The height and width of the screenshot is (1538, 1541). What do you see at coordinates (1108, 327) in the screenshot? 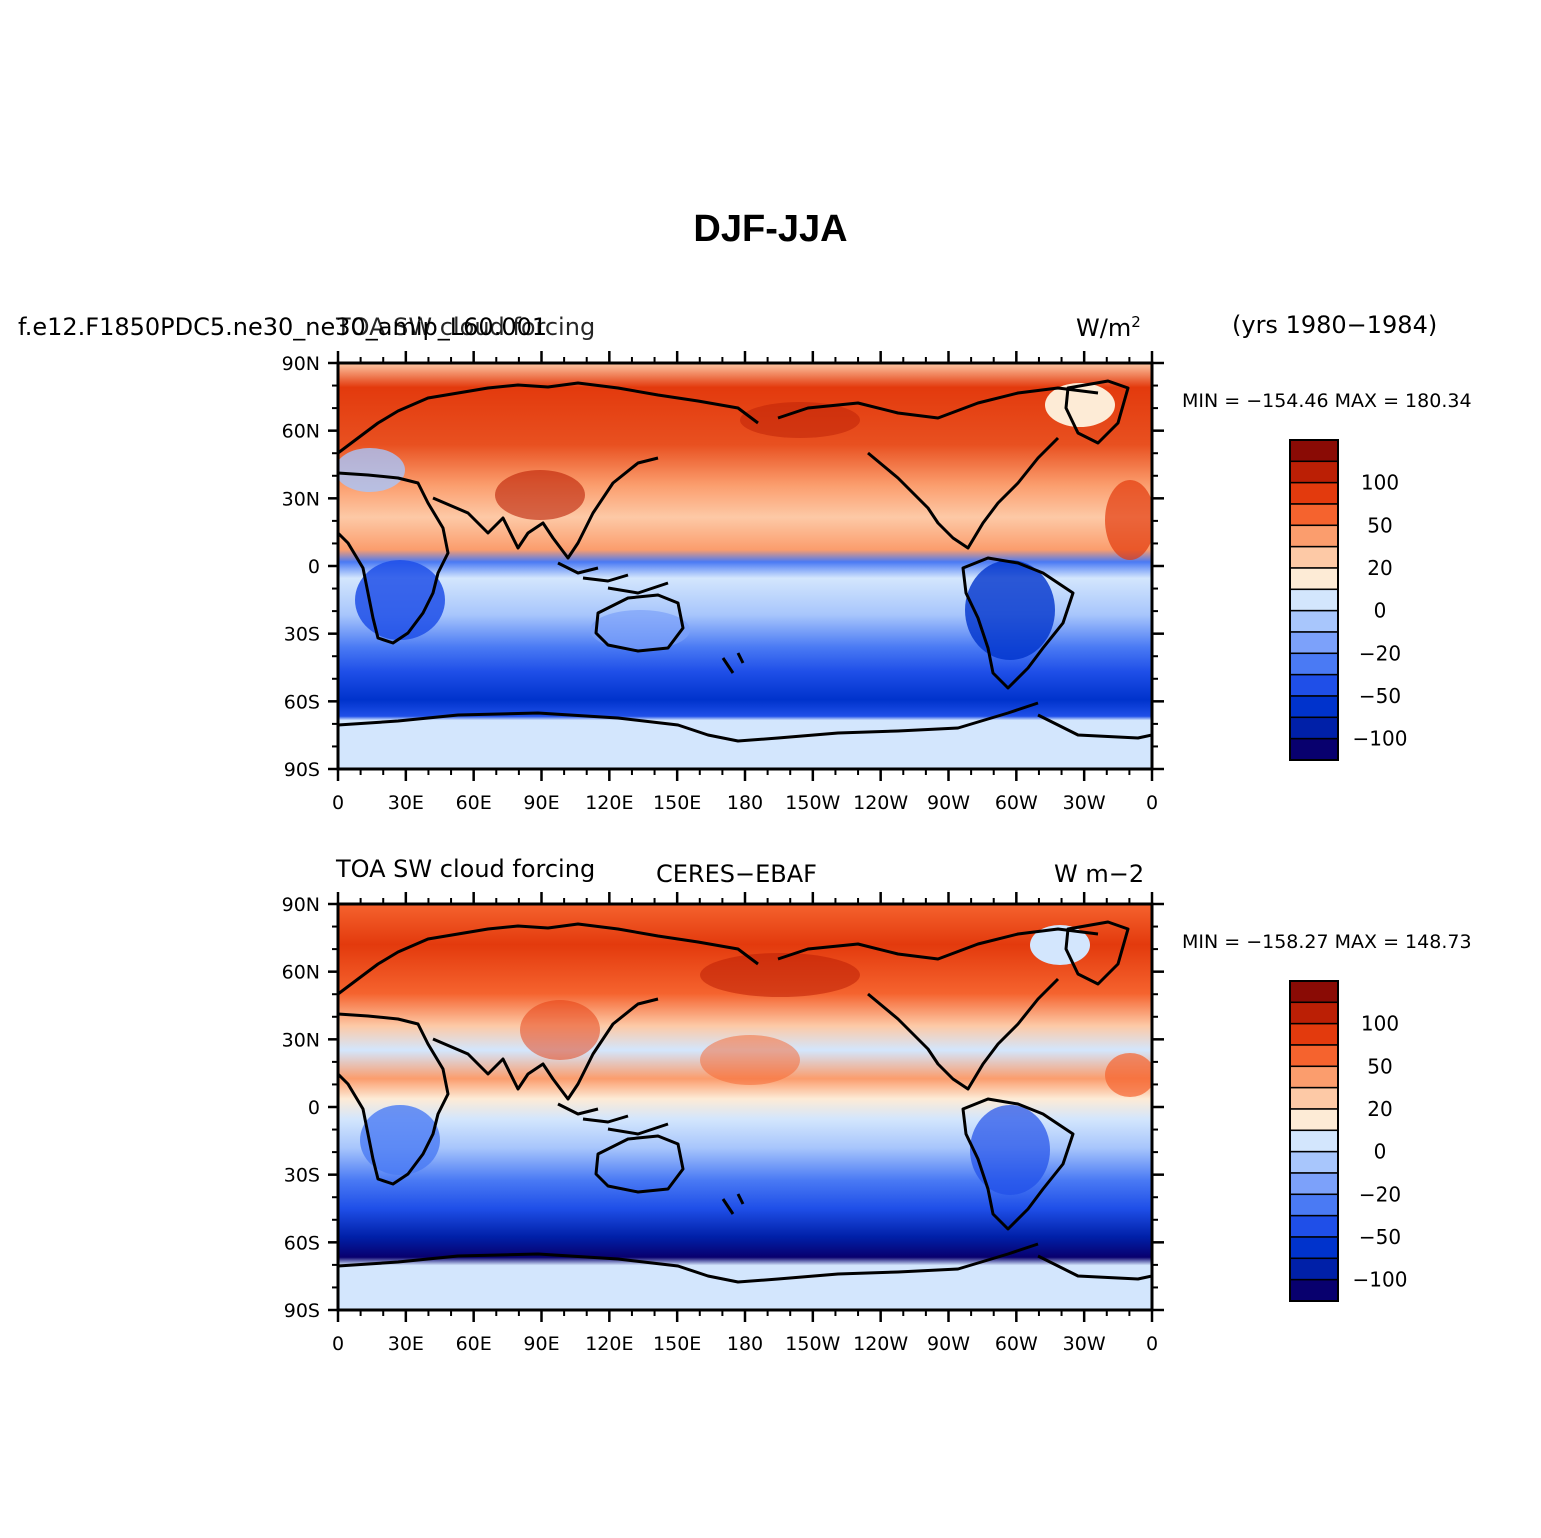
I see `panel1-units: W/m2` at bounding box center [1108, 327].